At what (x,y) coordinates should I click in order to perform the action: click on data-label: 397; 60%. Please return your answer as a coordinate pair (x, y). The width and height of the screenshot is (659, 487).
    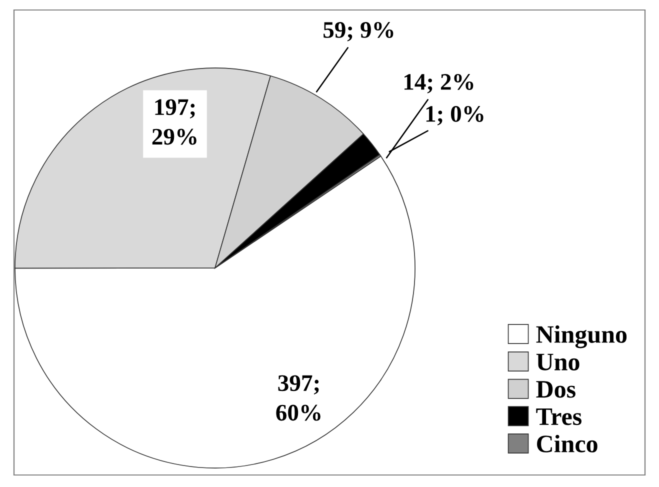
    Looking at the image, I should click on (298, 398).